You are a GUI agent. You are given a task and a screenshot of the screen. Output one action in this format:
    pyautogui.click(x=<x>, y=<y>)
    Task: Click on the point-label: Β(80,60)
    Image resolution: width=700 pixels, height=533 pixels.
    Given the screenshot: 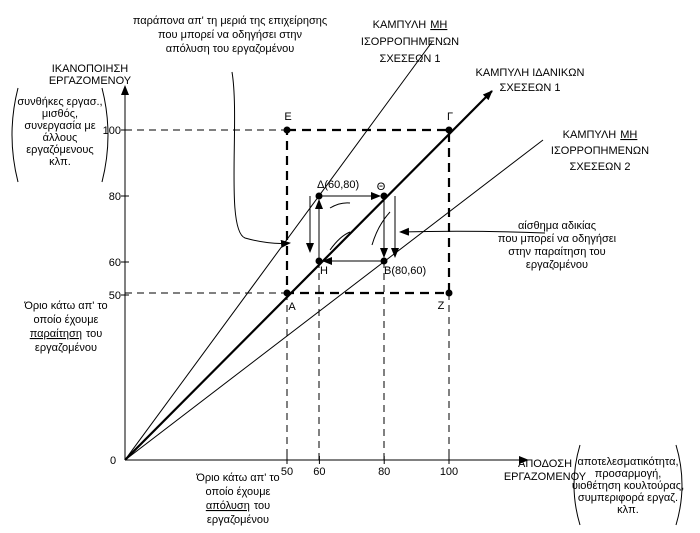 What is the action you would take?
    pyautogui.click(x=405, y=271)
    